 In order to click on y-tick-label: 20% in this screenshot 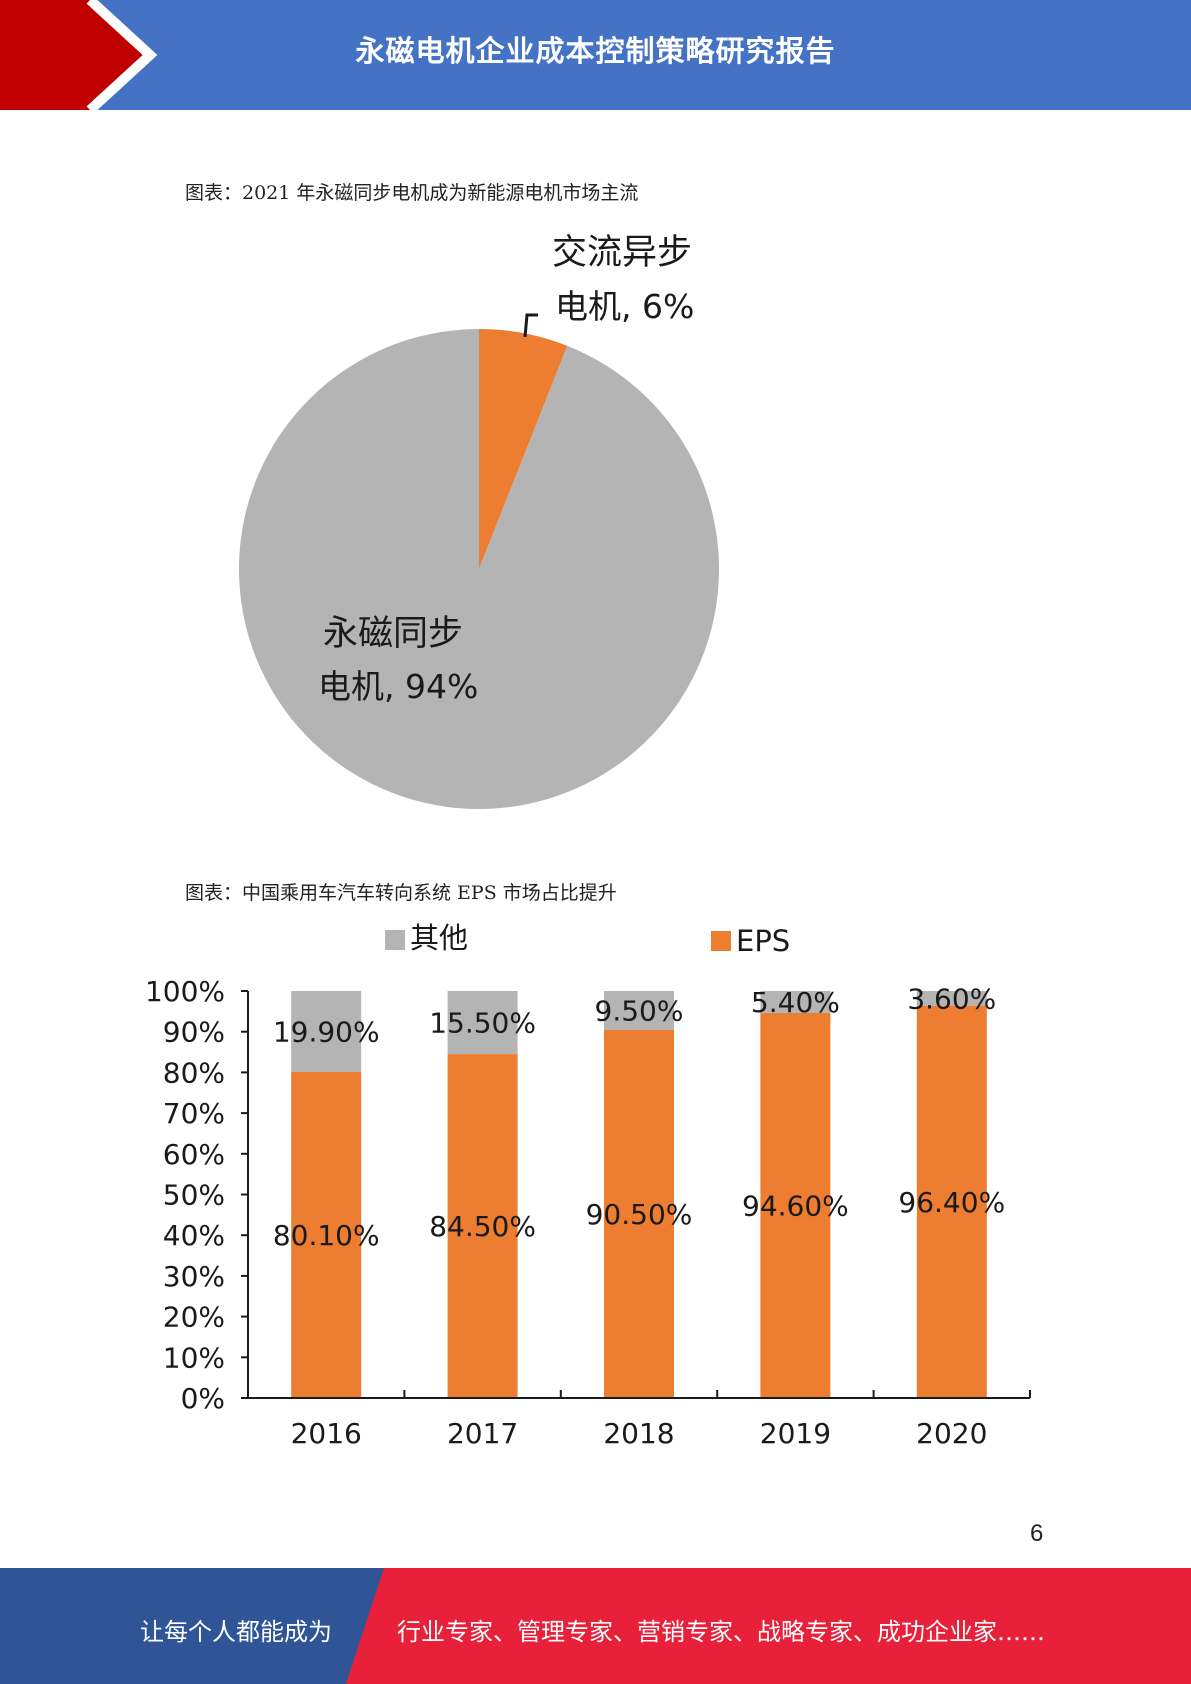, I will do `click(194, 1317)`.